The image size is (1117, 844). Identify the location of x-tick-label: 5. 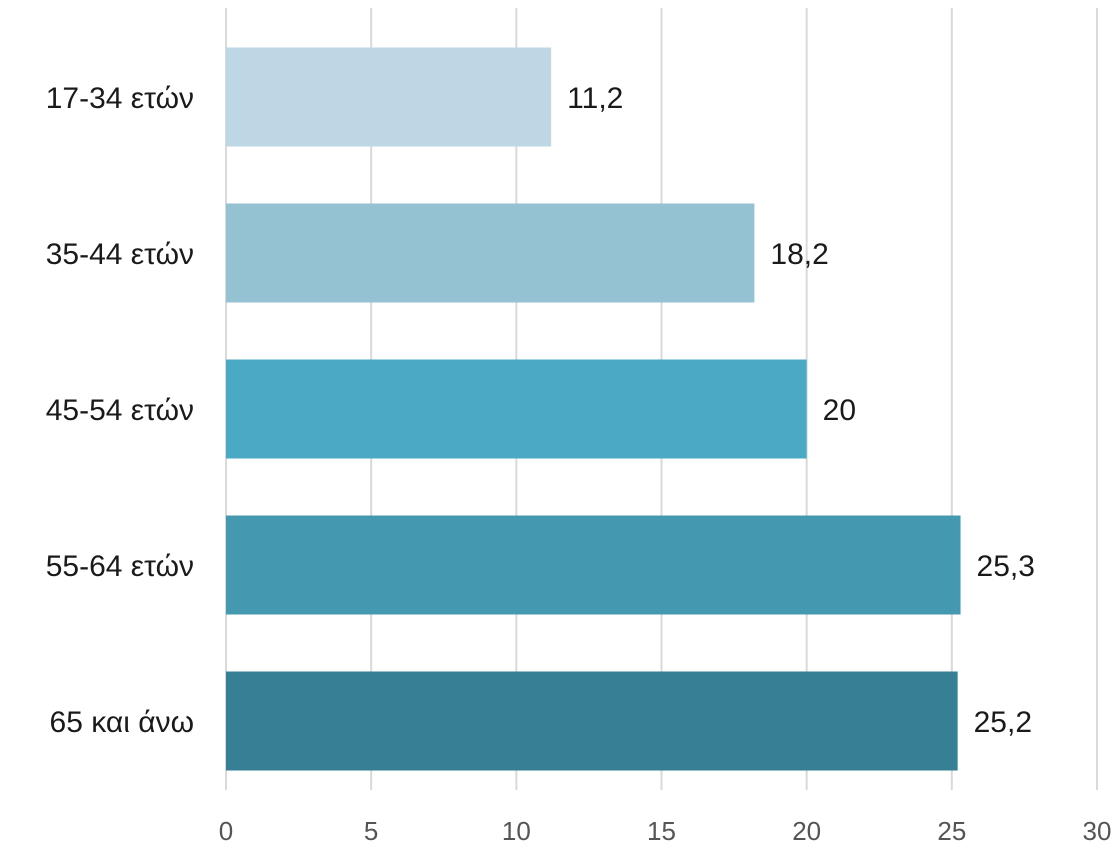
(371, 830).